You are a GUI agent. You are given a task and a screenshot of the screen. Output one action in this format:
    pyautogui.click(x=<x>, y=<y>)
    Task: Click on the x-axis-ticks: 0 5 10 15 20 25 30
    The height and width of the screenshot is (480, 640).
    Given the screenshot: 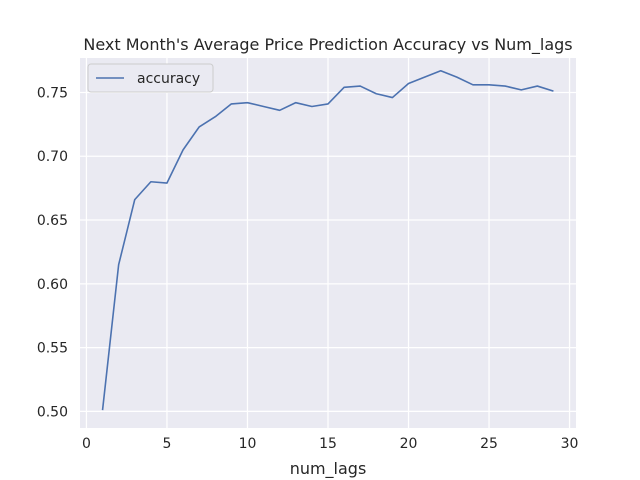 What is the action you would take?
    pyautogui.click(x=330, y=444)
    